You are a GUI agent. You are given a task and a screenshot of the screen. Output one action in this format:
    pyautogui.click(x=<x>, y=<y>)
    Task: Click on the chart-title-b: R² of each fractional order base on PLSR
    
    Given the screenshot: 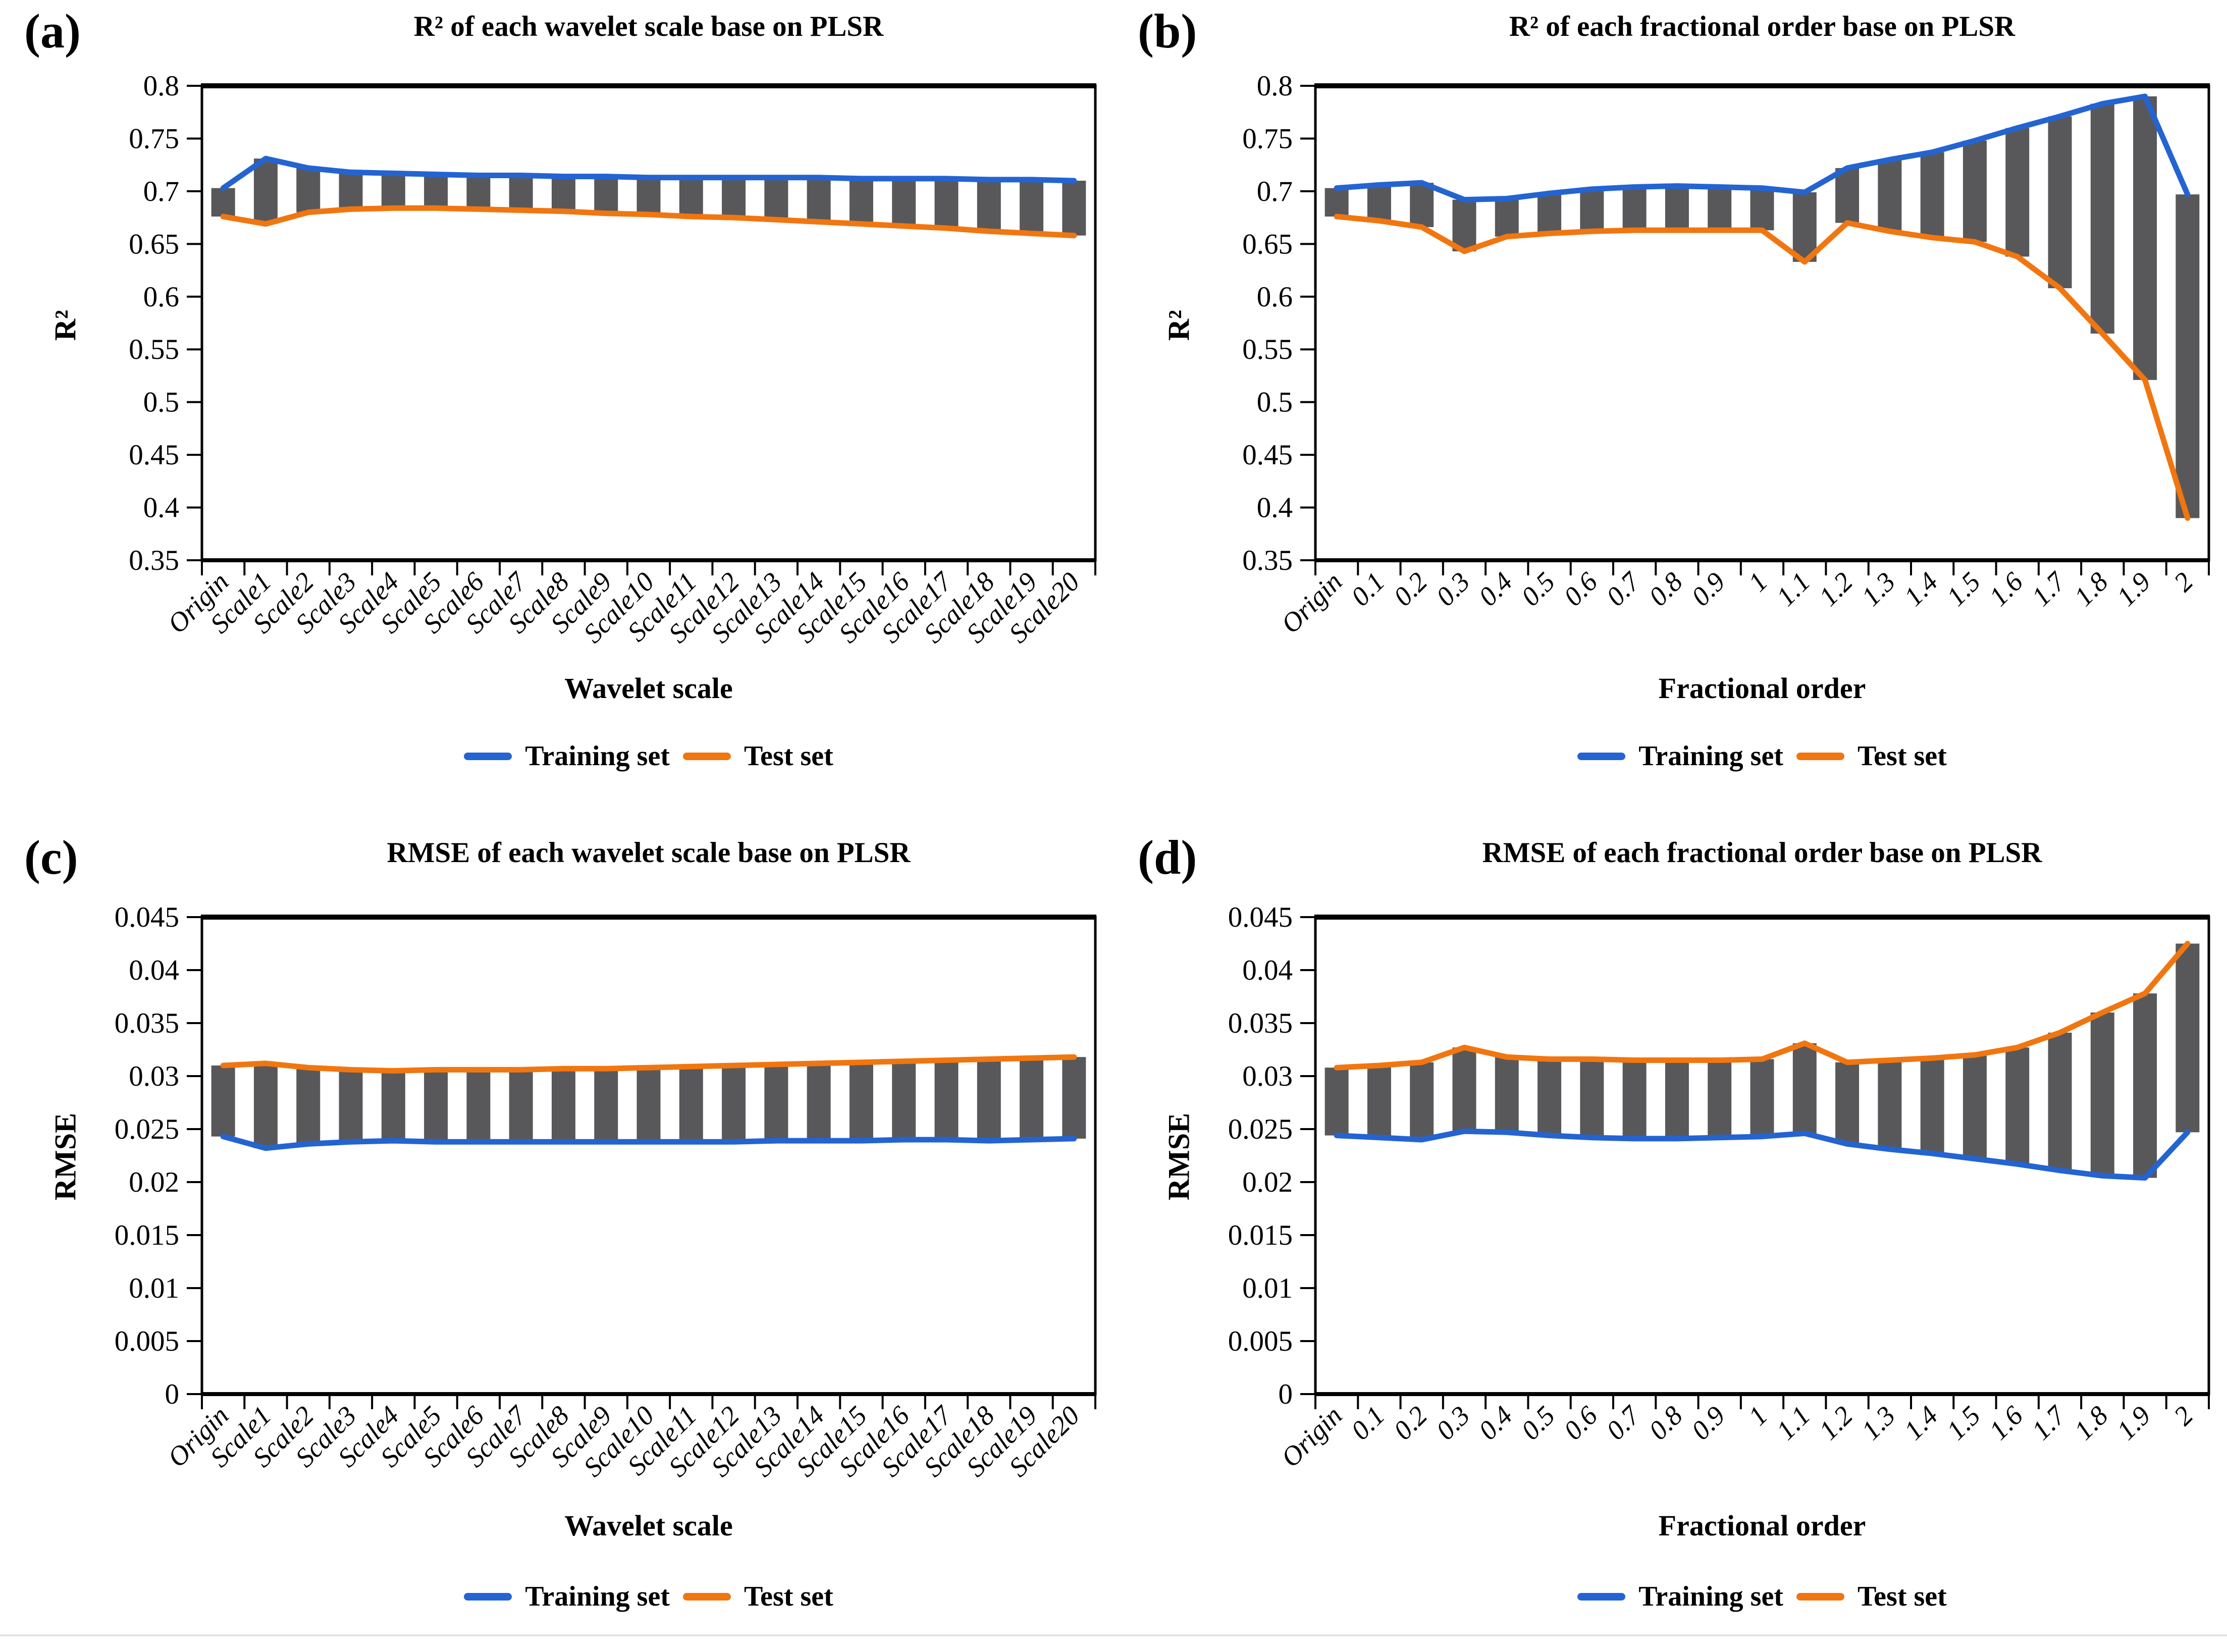 What is the action you would take?
    pyautogui.click(x=1762, y=26)
    